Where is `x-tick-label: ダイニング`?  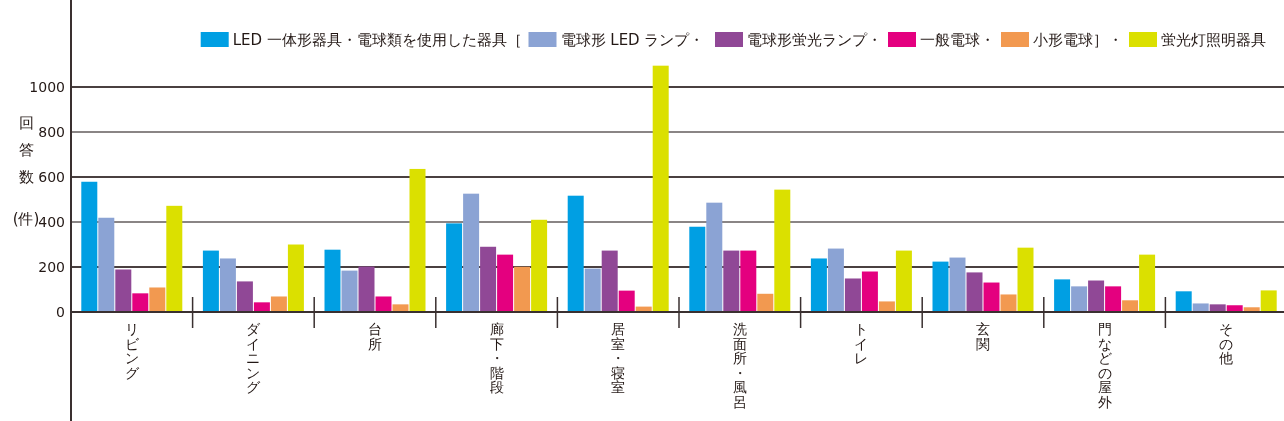
x-tick-label: ダイニング is located at coordinates (254, 358).